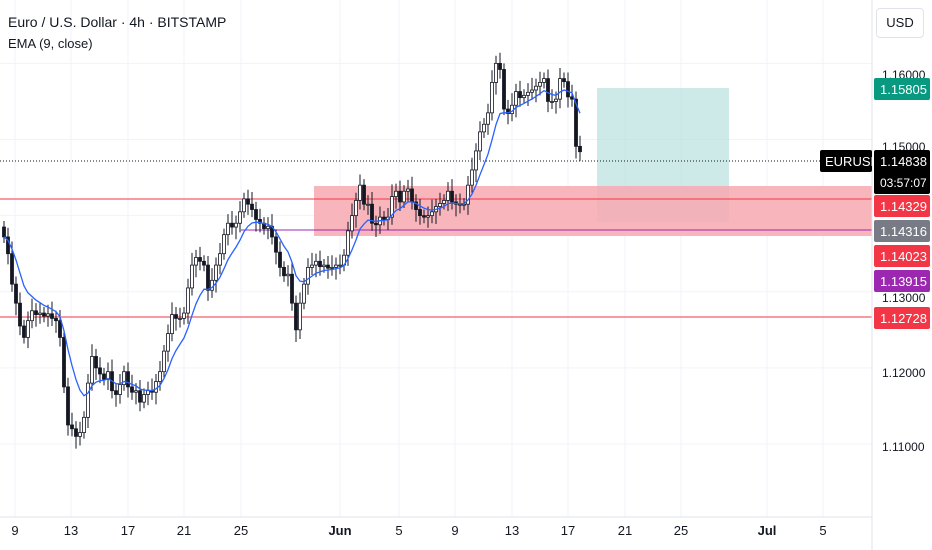 This screenshot has width=932, height=550. I want to click on price-tick-label: 1.11000, so click(903, 447).